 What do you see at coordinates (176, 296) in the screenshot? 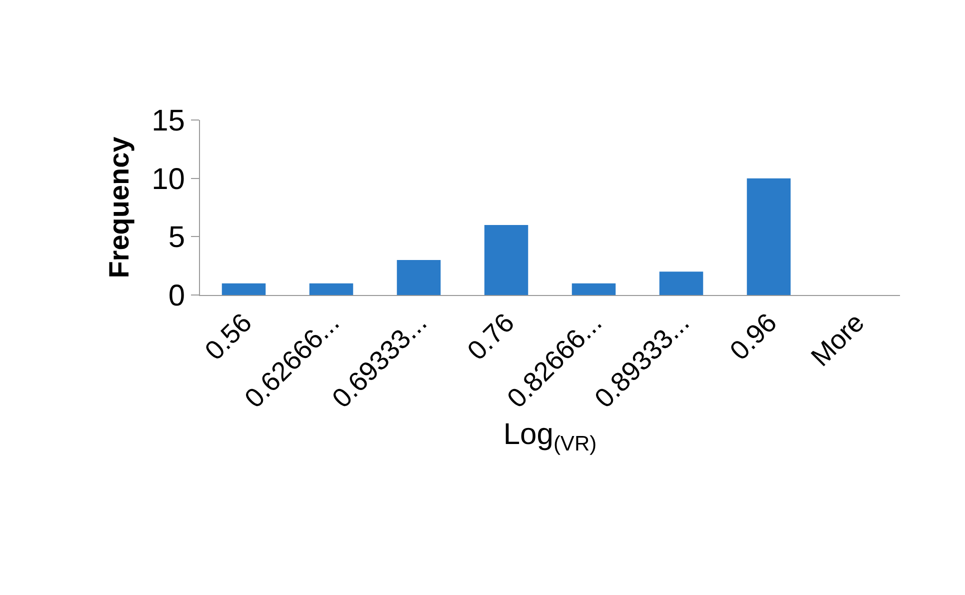
I see `y-tick-label: 0` at bounding box center [176, 296].